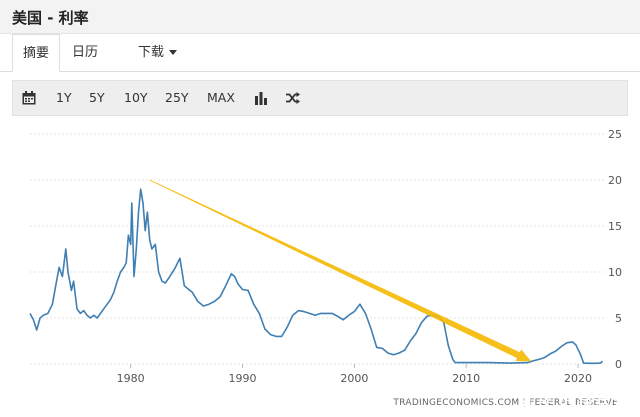 This screenshot has height=417, width=640. Describe the element at coordinates (136, 97) in the screenshot. I see `range-10y-button: 10Y` at that location.